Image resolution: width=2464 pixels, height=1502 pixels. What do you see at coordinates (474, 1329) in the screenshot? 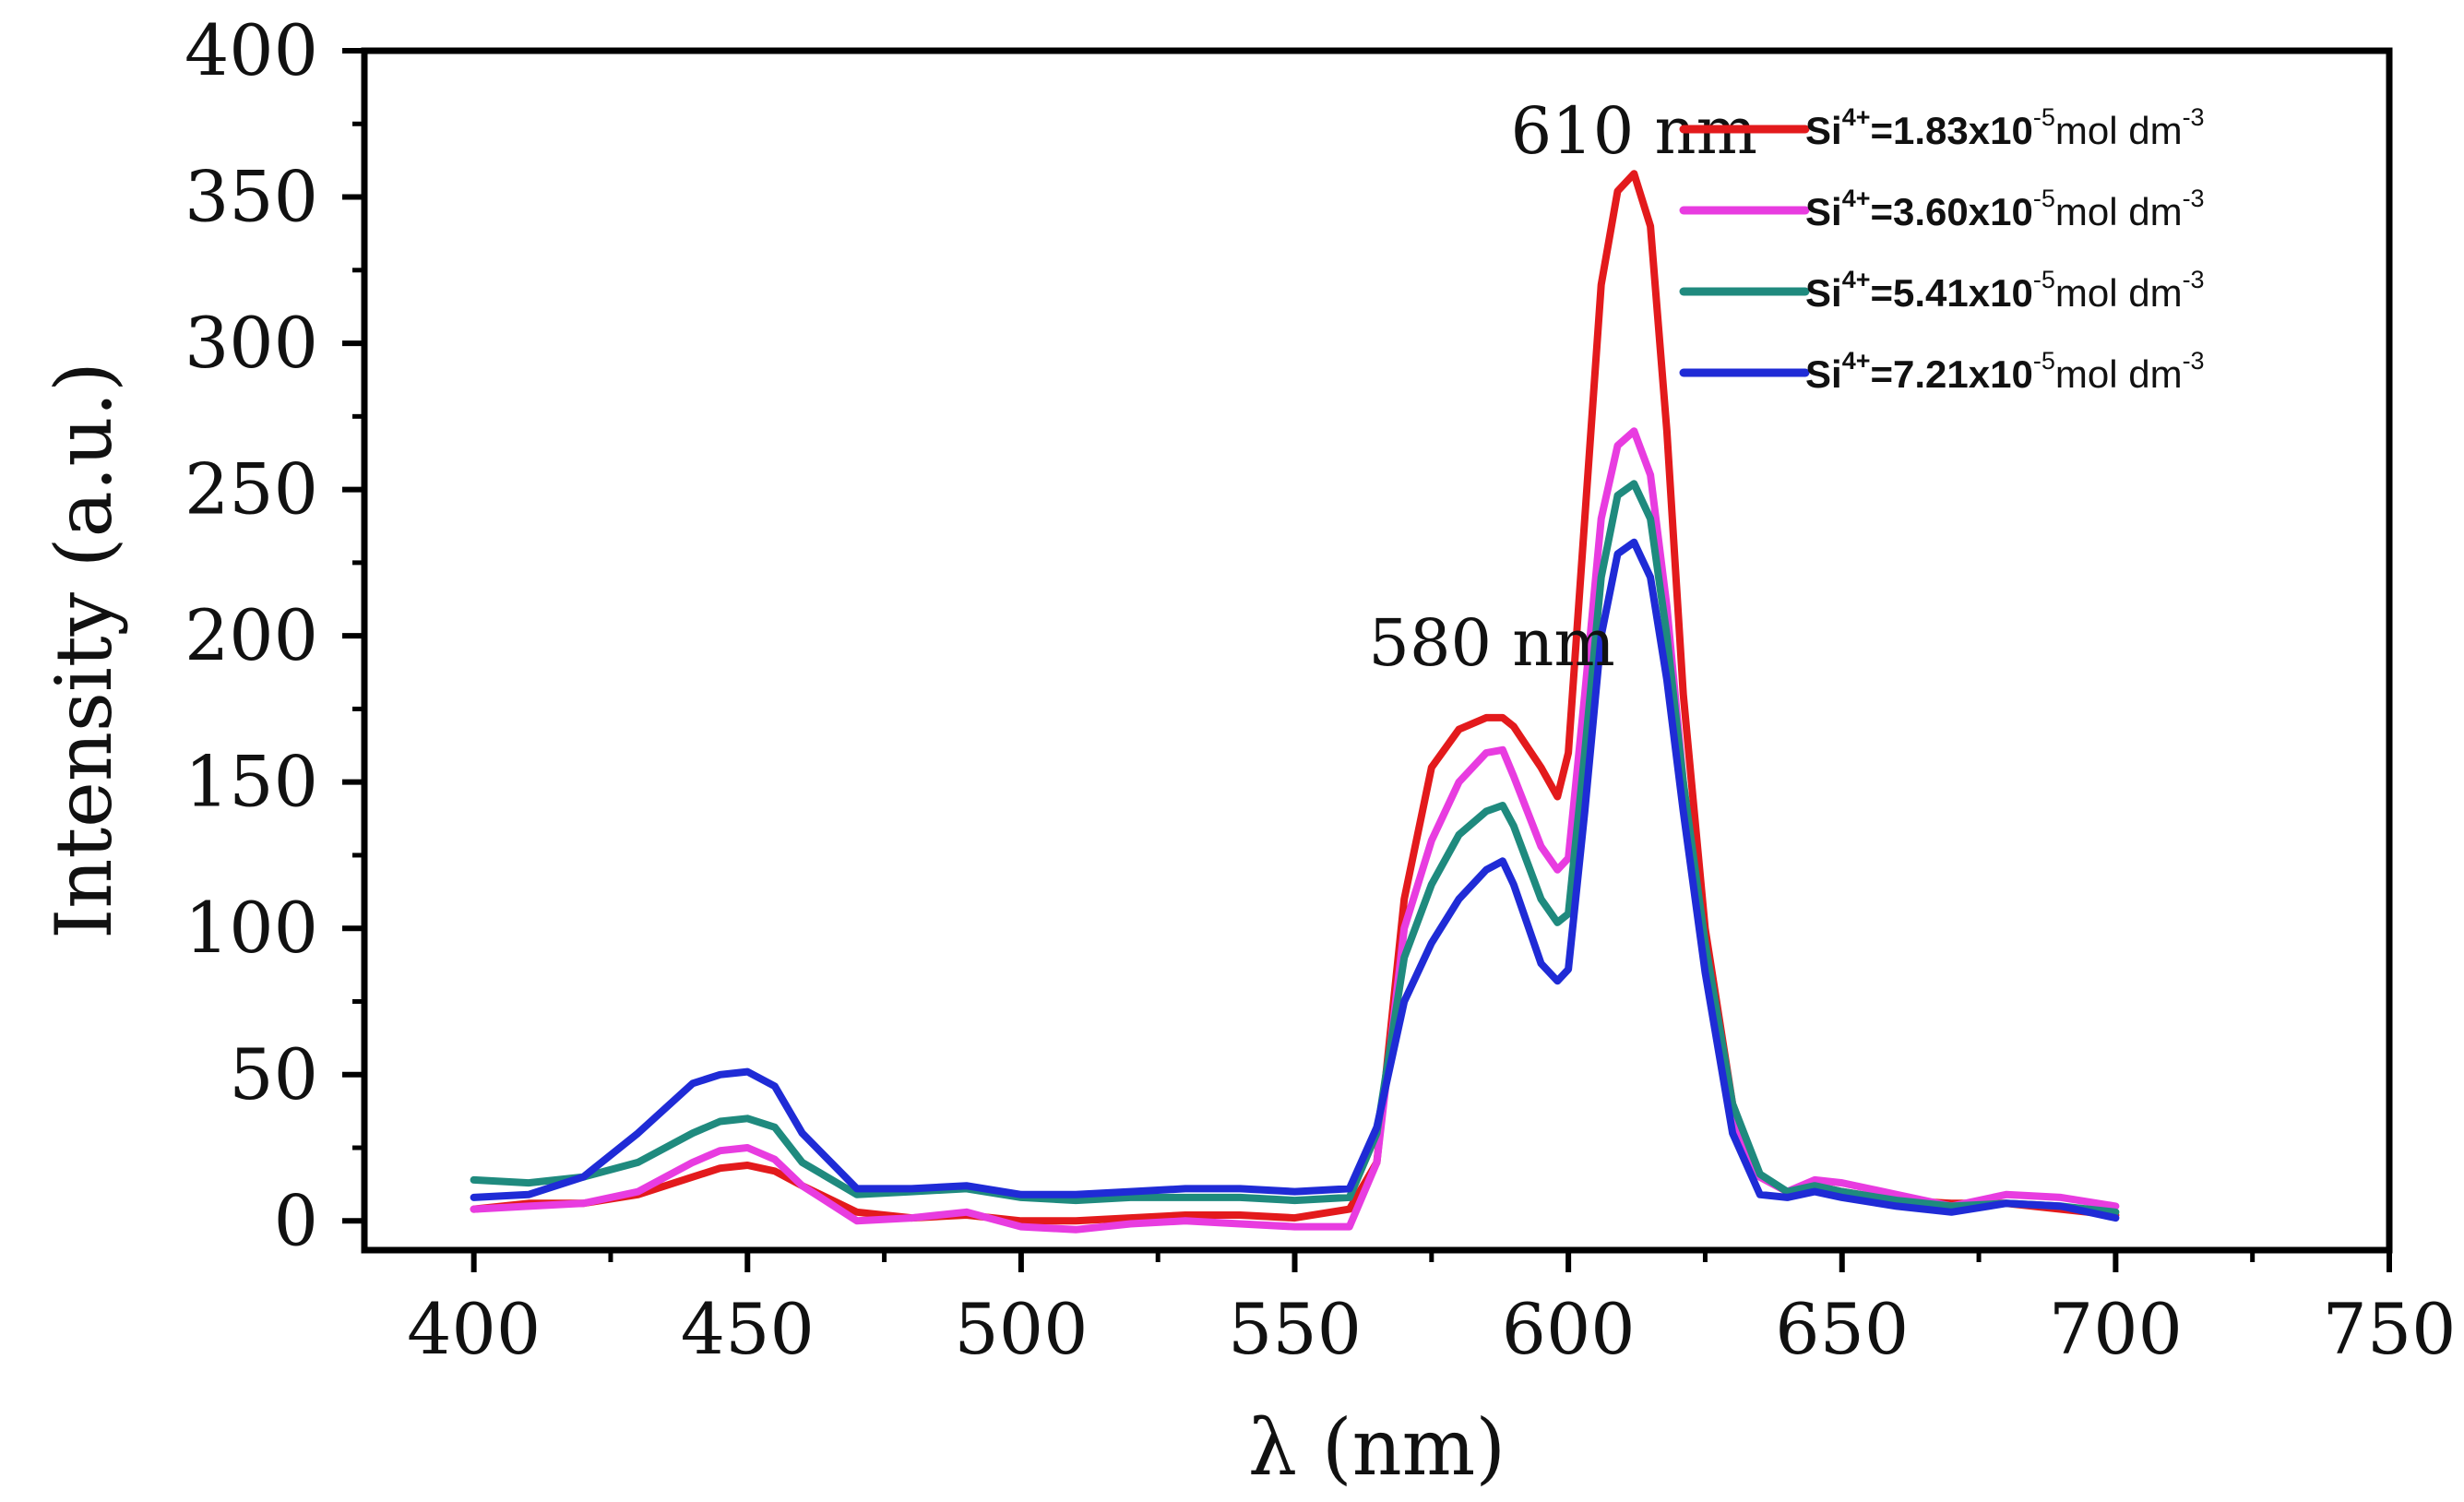
I see `x-tick-label: 400` at bounding box center [474, 1329].